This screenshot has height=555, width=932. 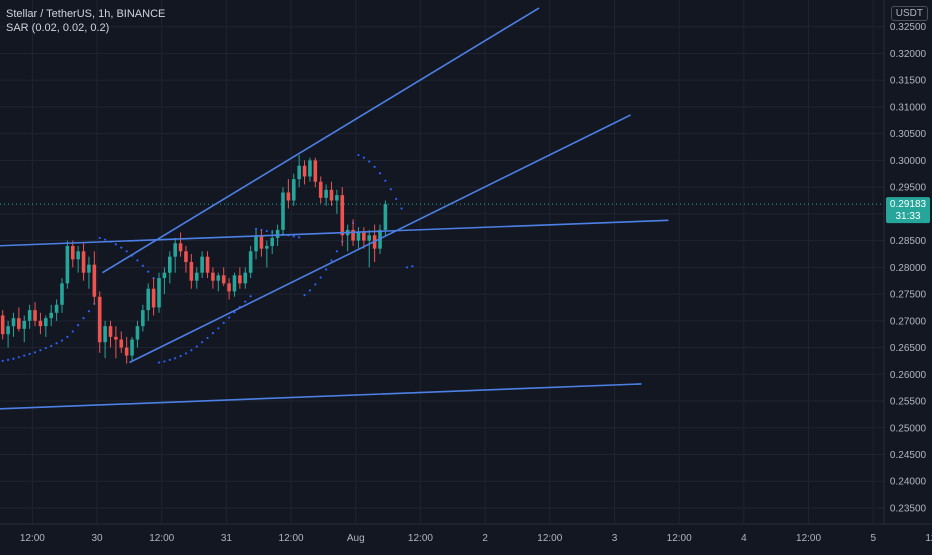 What do you see at coordinates (58, 28) in the screenshot?
I see `indicator-title: SAR (0.02, 0.02, 0.2)` at bounding box center [58, 28].